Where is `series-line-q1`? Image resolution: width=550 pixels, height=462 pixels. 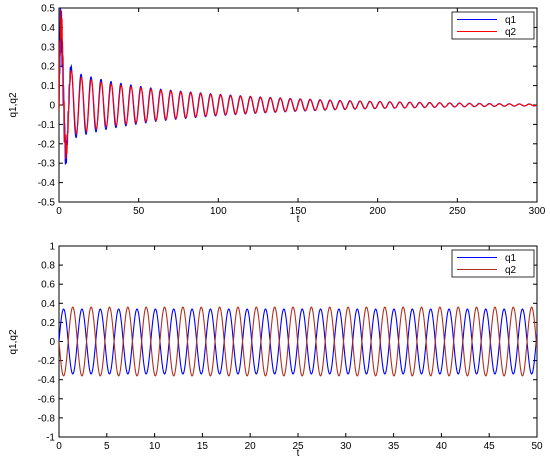
series-line-q1 is located at coordinates (298, 341).